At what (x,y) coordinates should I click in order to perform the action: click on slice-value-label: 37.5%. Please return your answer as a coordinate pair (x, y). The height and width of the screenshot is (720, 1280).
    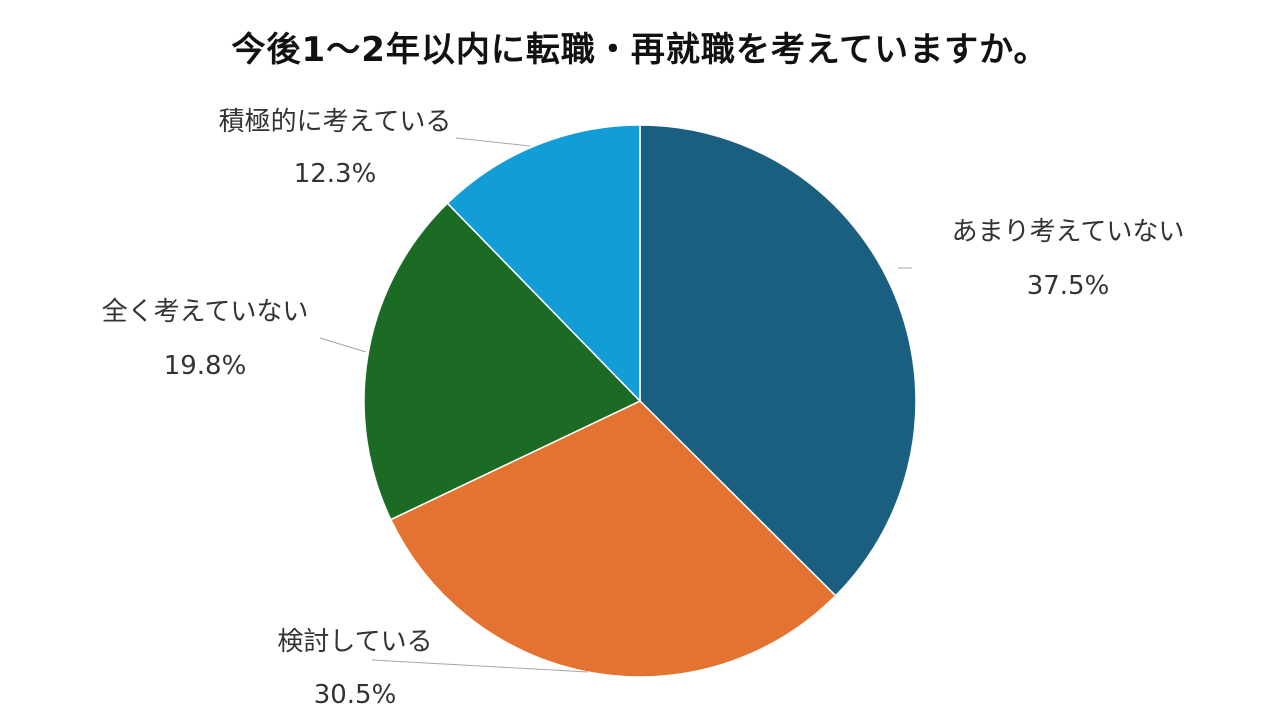
    Looking at the image, I should click on (1068, 286).